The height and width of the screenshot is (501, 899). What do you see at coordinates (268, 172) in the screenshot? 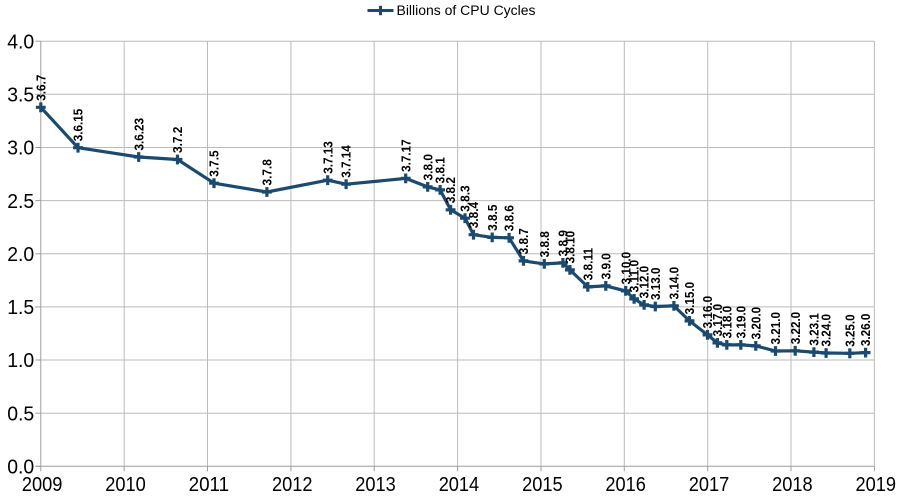
I see `svg-text: 3.7.8` at bounding box center [268, 172].